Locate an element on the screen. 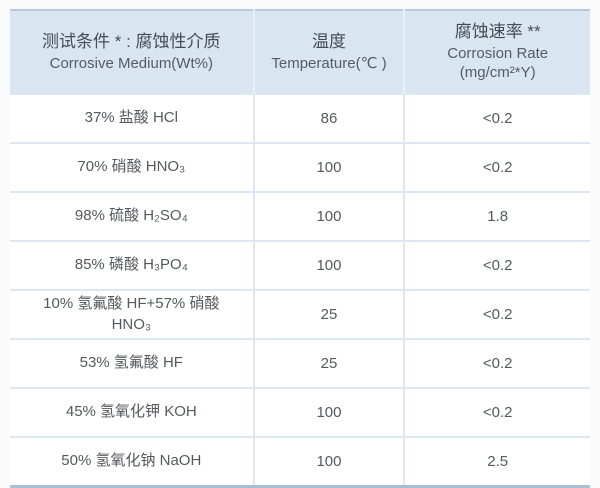  rate-header-zh: 腐蚀速率 ** is located at coordinates (497, 32).